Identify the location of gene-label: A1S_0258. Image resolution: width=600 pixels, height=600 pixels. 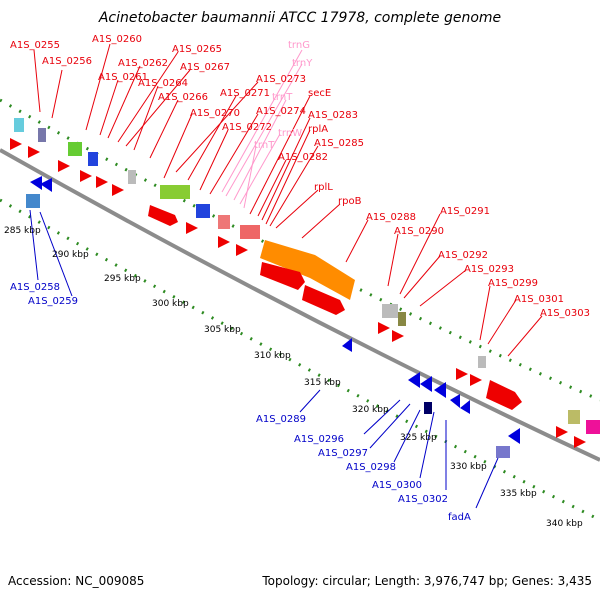
(35, 287).